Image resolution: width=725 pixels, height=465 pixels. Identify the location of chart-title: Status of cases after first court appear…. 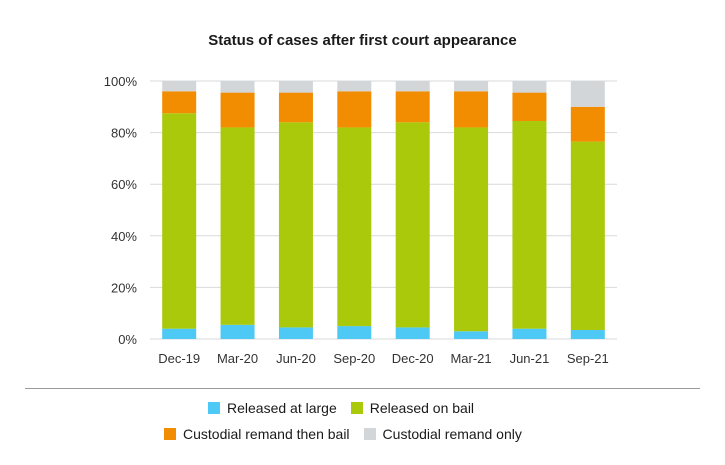
(362, 40).